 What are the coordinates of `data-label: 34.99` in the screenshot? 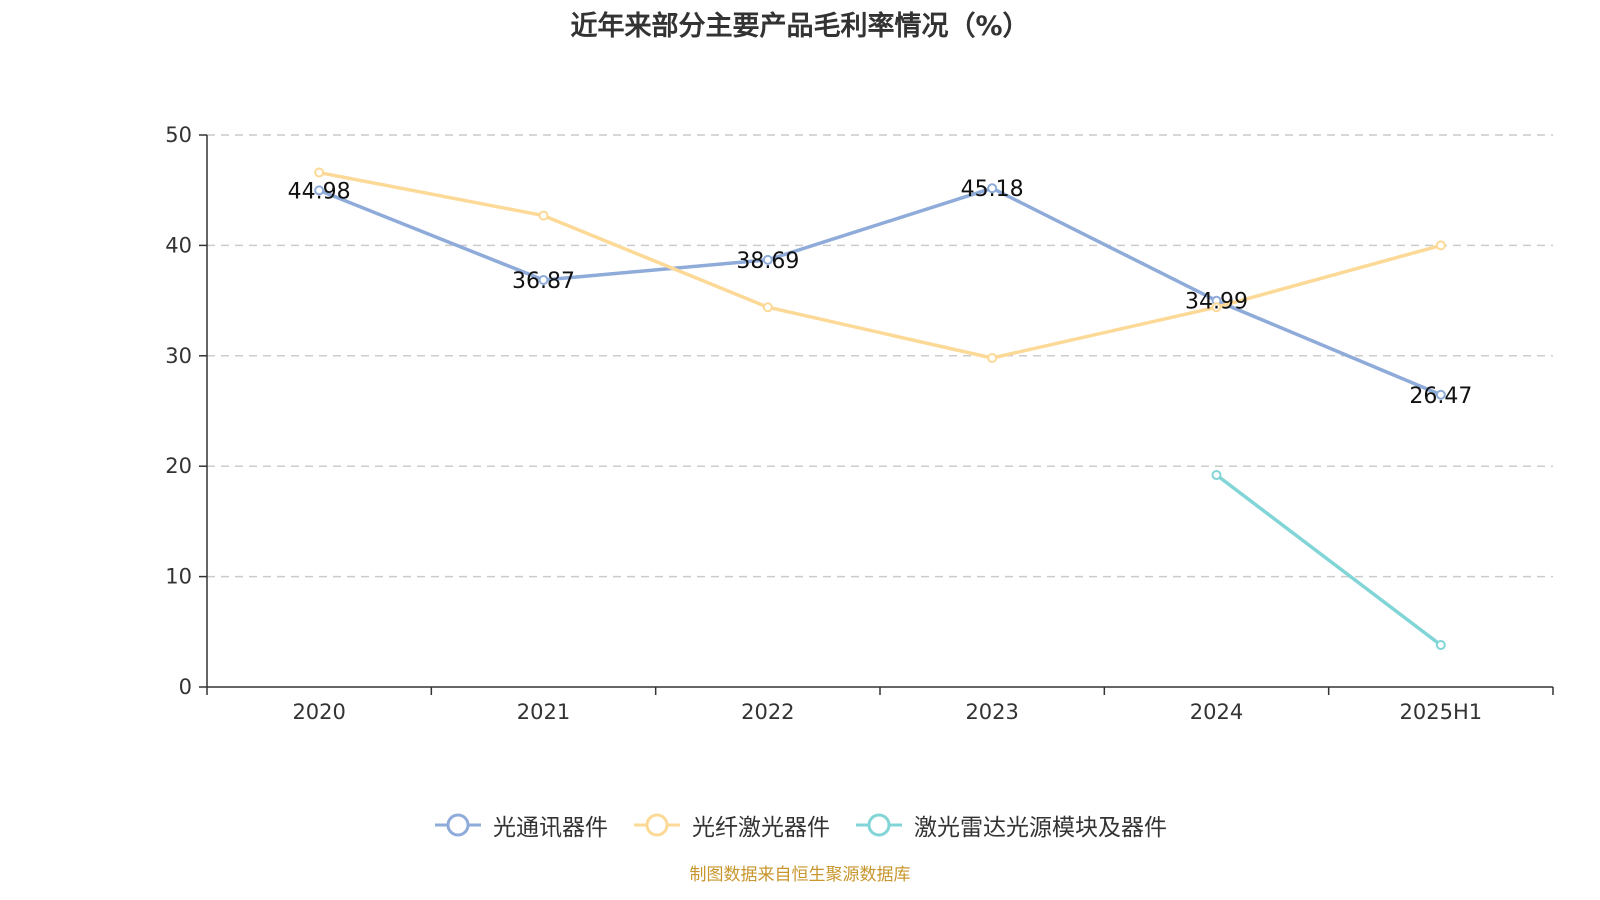 It's located at (1216, 302).